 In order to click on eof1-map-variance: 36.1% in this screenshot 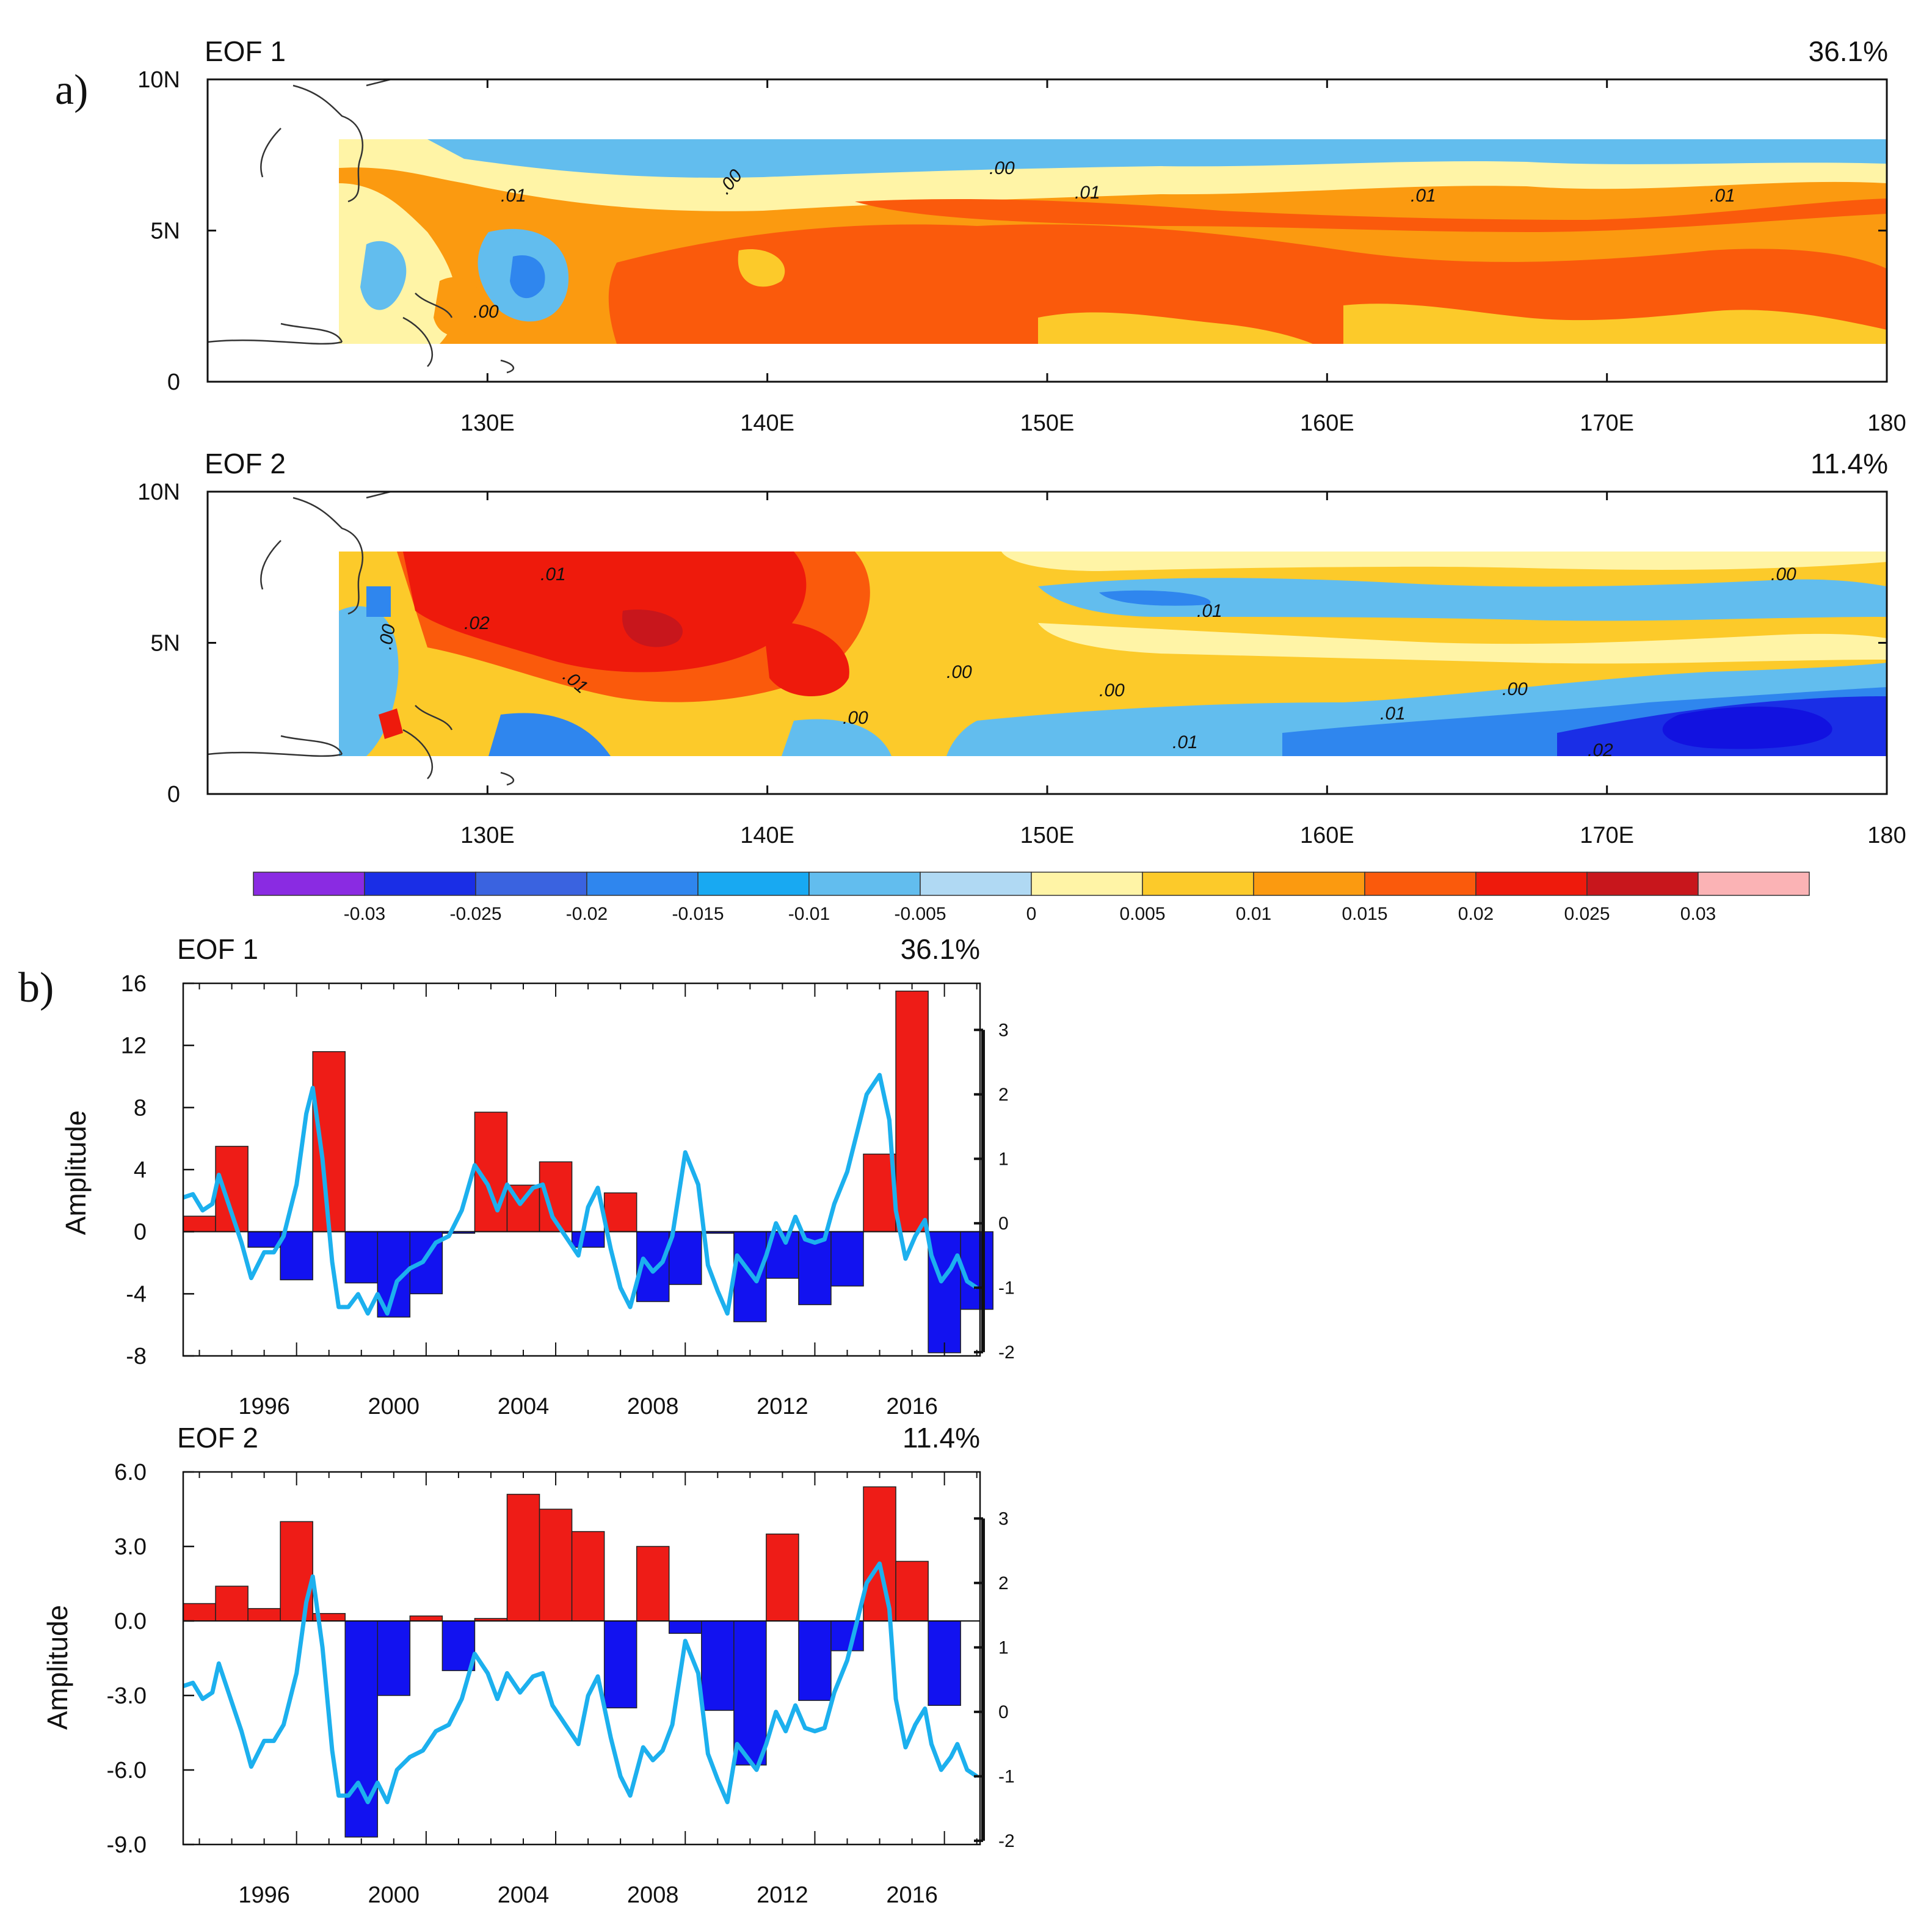, I will do `click(1848, 51)`.